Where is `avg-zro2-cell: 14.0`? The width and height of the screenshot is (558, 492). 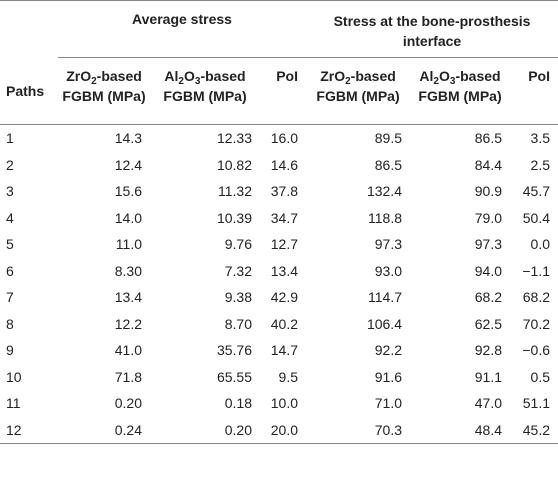 avg-zro2-cell: 14.0 is located at coordinates (128, 217).